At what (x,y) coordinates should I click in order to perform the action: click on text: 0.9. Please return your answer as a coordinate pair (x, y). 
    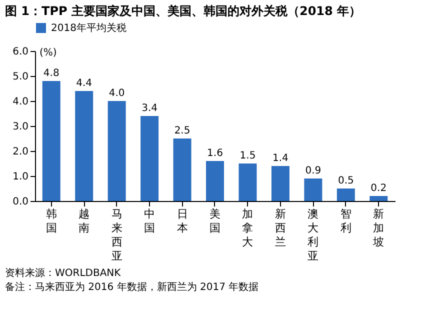
    Looking at the image, I should click on (313, 171).